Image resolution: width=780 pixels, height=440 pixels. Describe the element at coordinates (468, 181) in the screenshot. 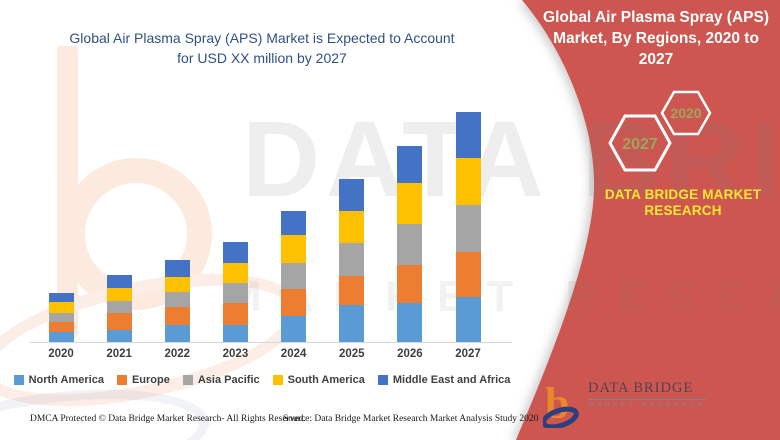

I see `segment-south-america-2027` at that location.